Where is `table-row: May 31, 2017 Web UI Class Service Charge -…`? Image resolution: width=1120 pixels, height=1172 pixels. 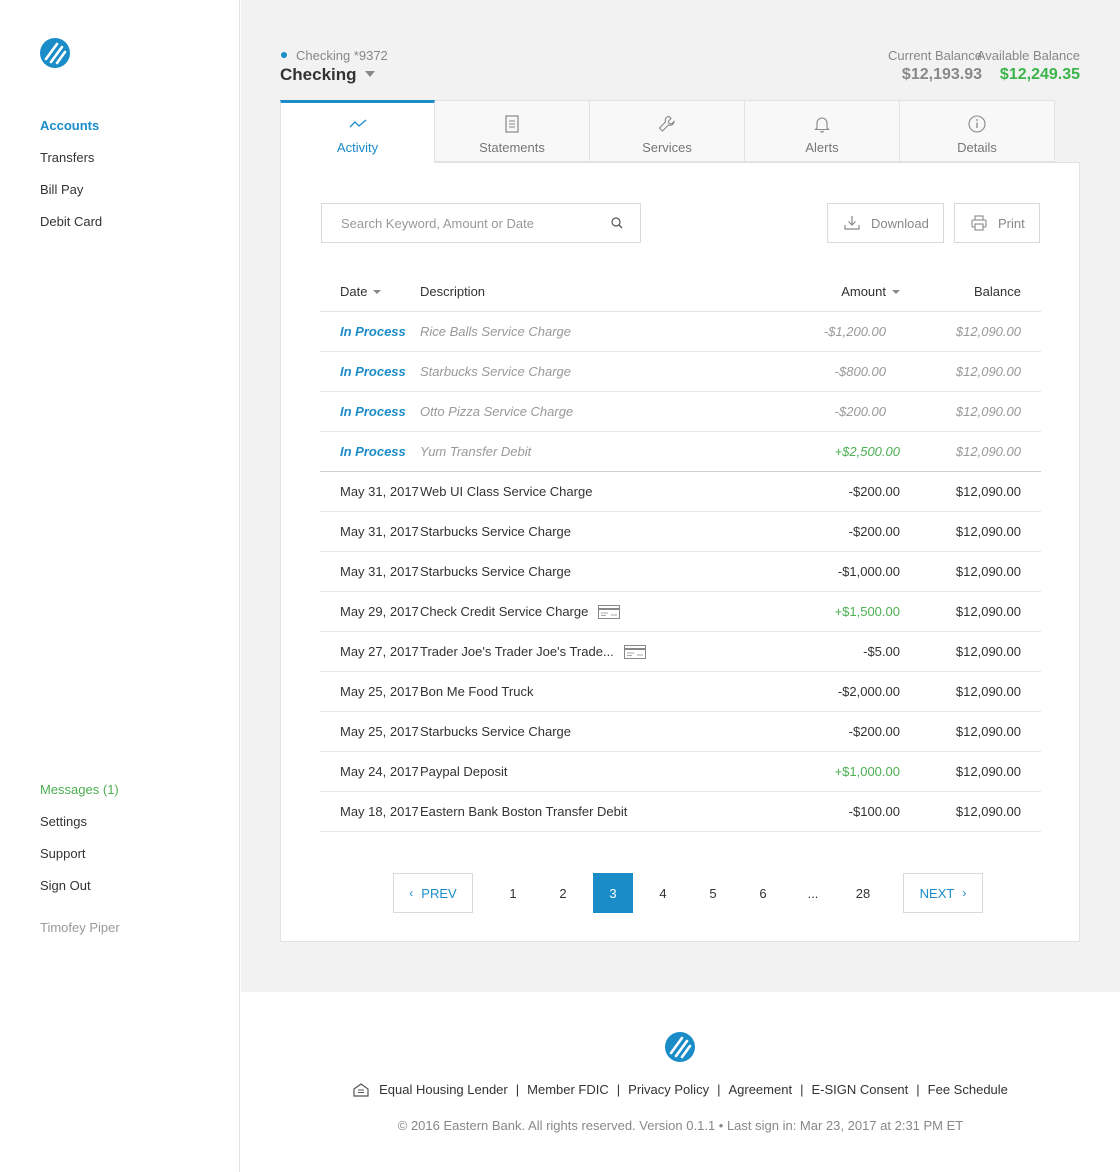 table-row: May 31, 2017 Web UI Class Service Charge -… is located at coordinates (680, 492).